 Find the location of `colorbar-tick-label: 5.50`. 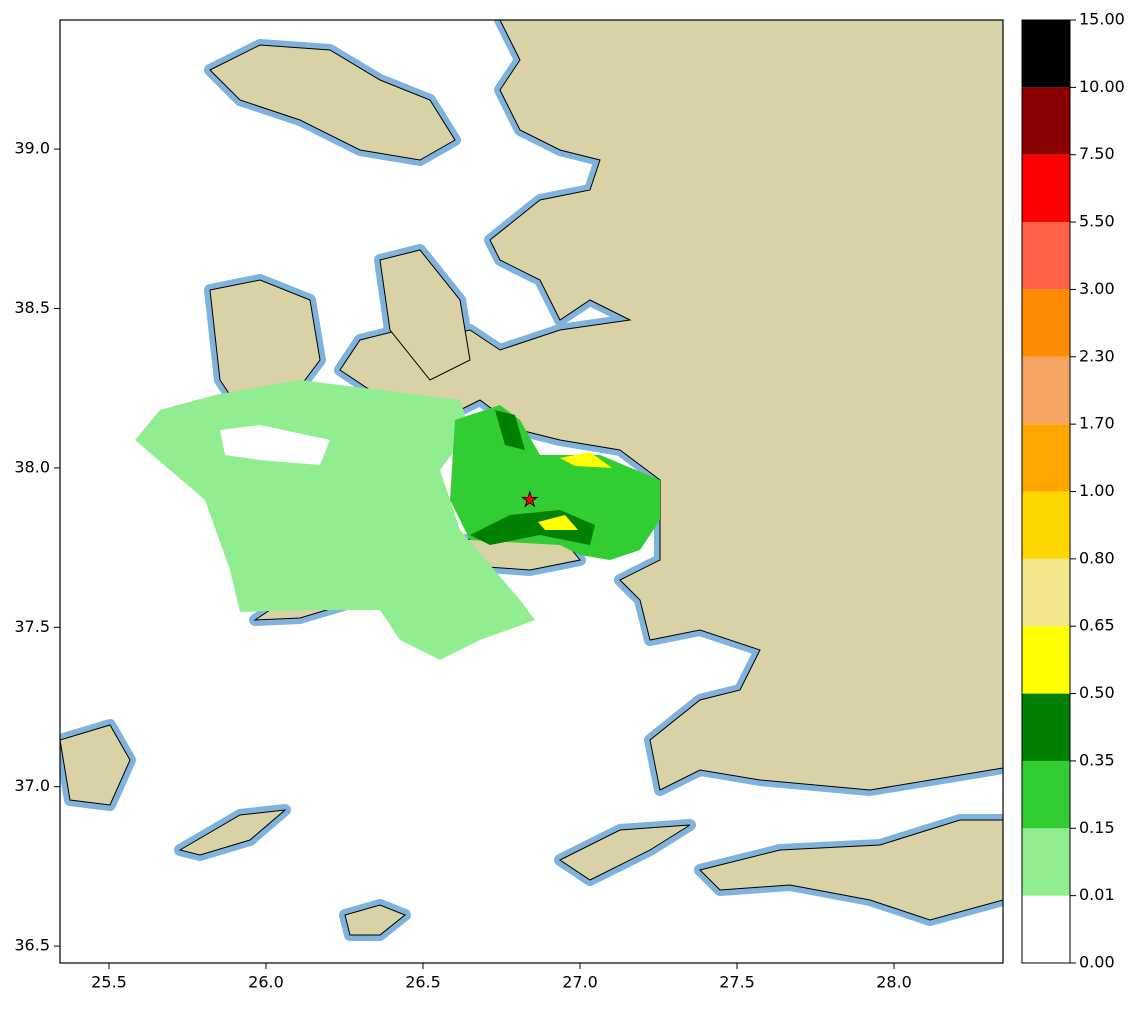

colorbar-tick-label: 5.50 is located at coordinates (1097, 221).